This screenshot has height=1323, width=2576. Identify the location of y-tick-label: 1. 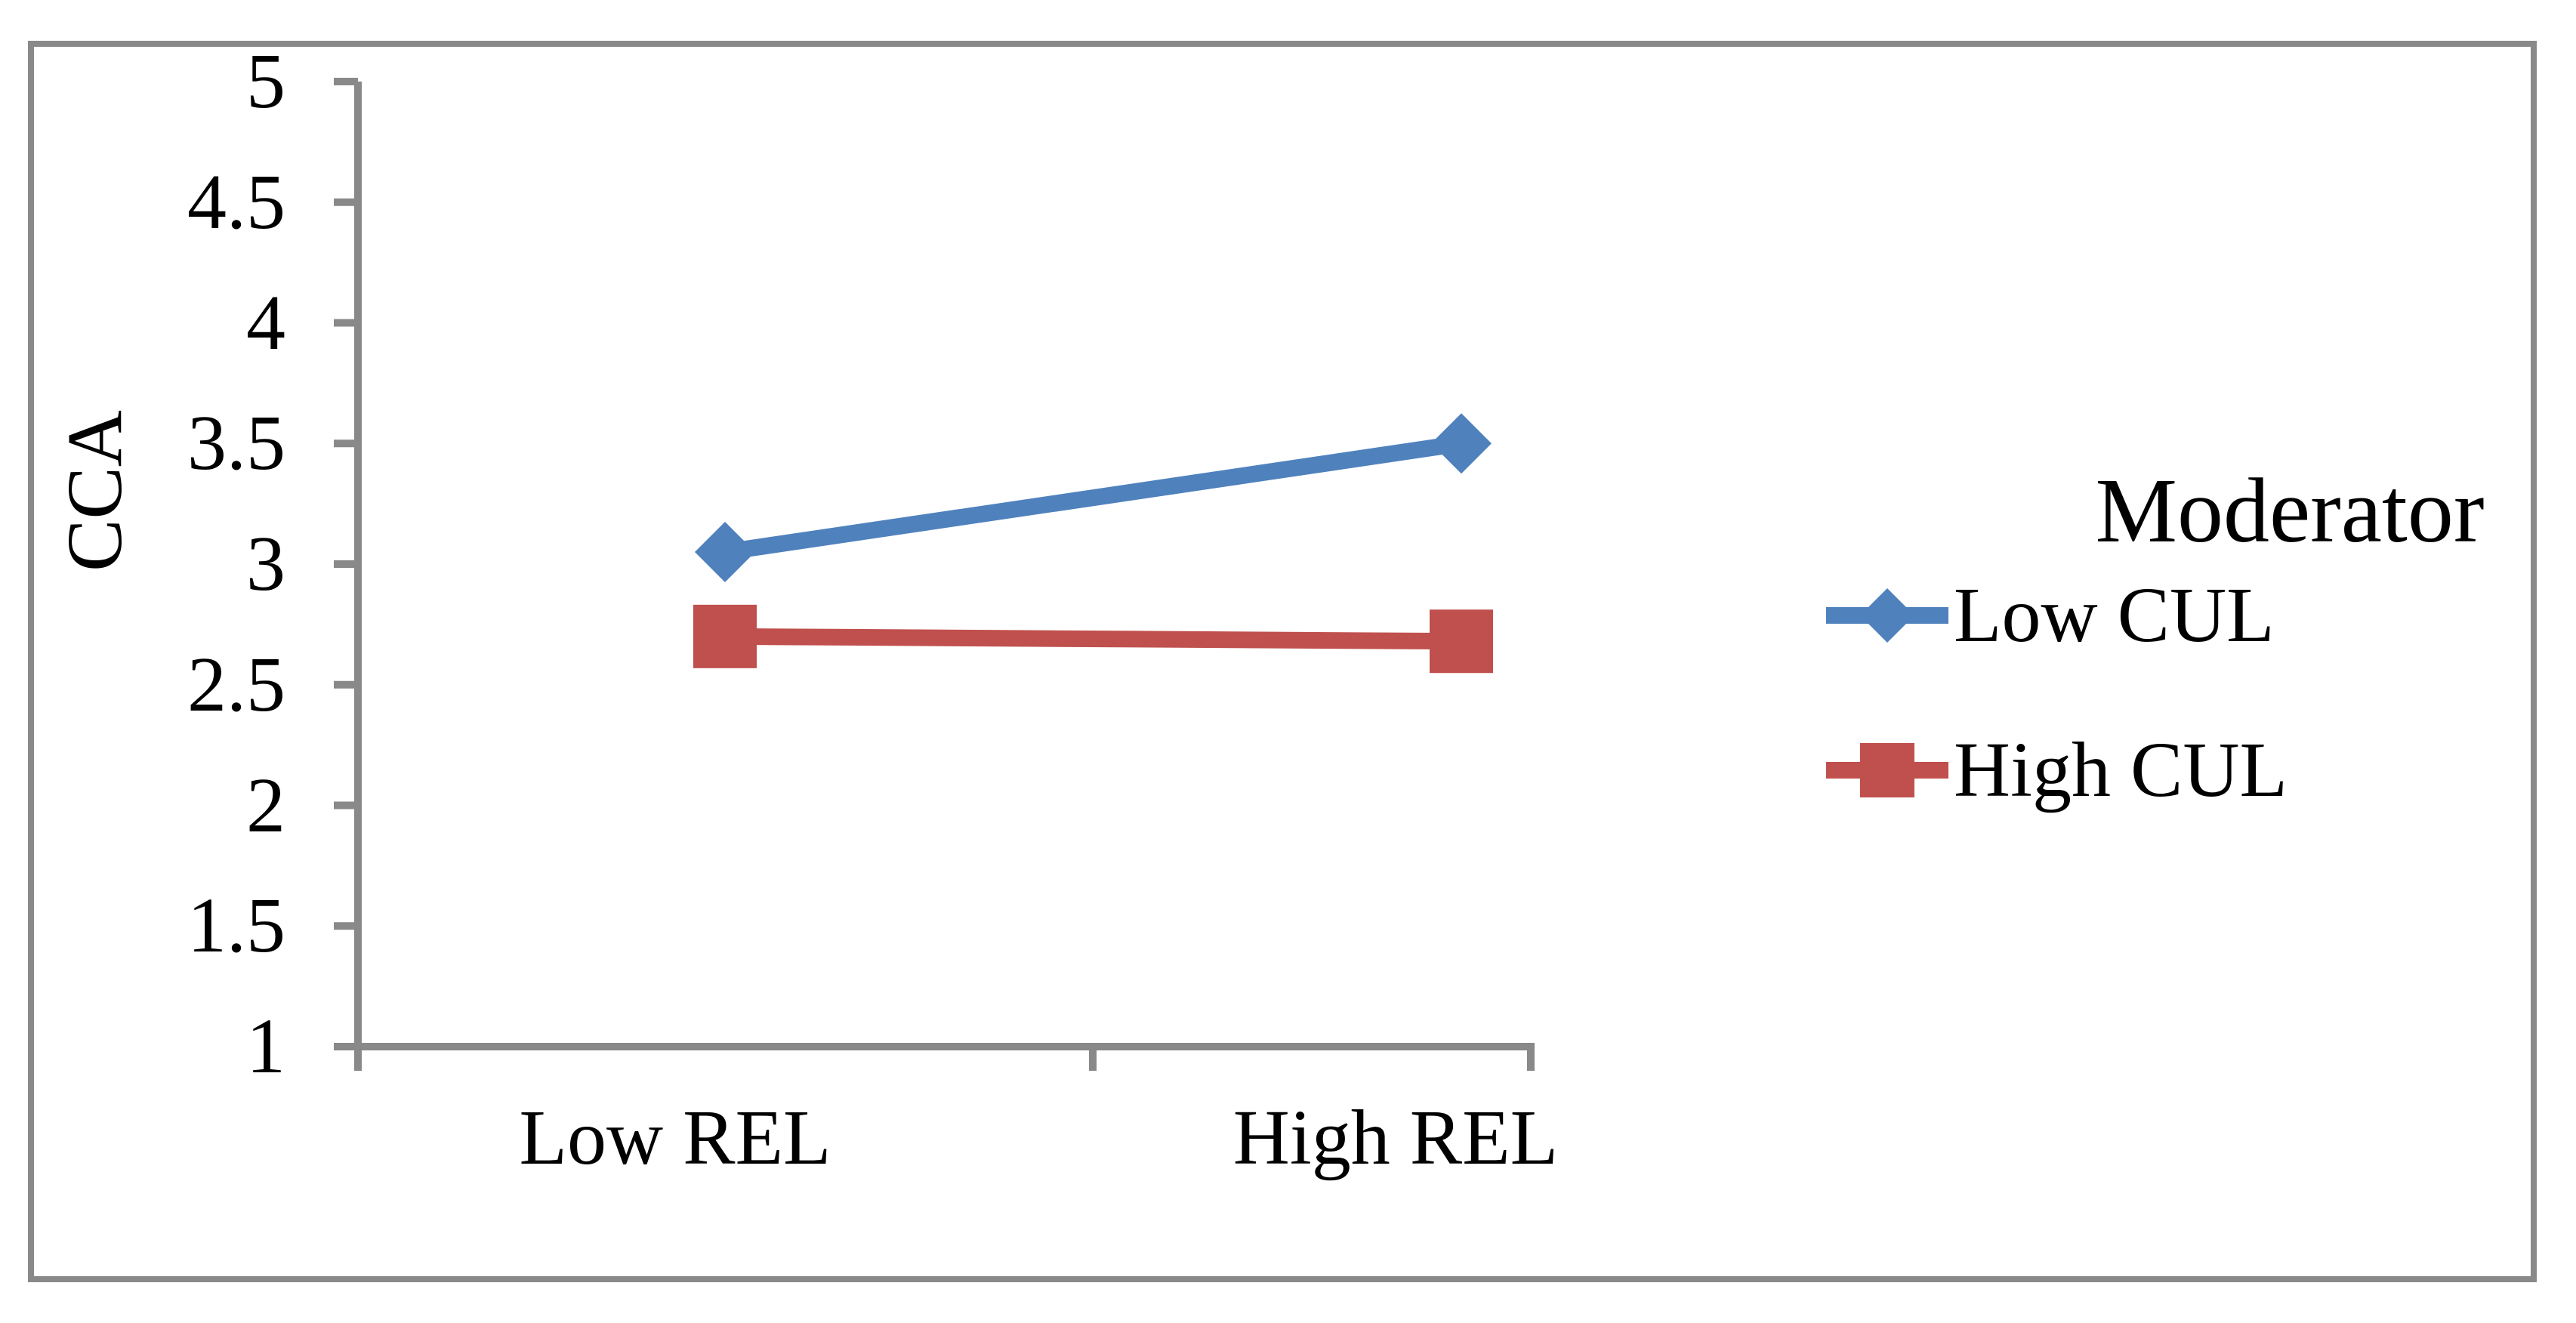
(265, 1046).